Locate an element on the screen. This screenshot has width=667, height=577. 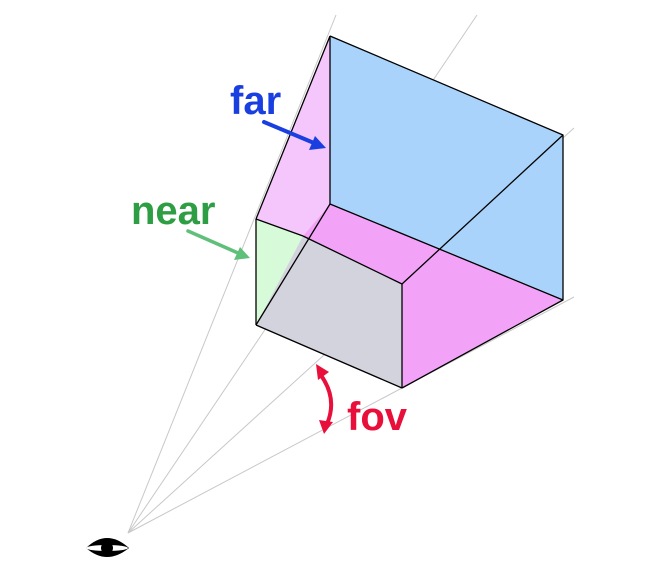
far-bottom-edge is located at coordinates (446, 252).